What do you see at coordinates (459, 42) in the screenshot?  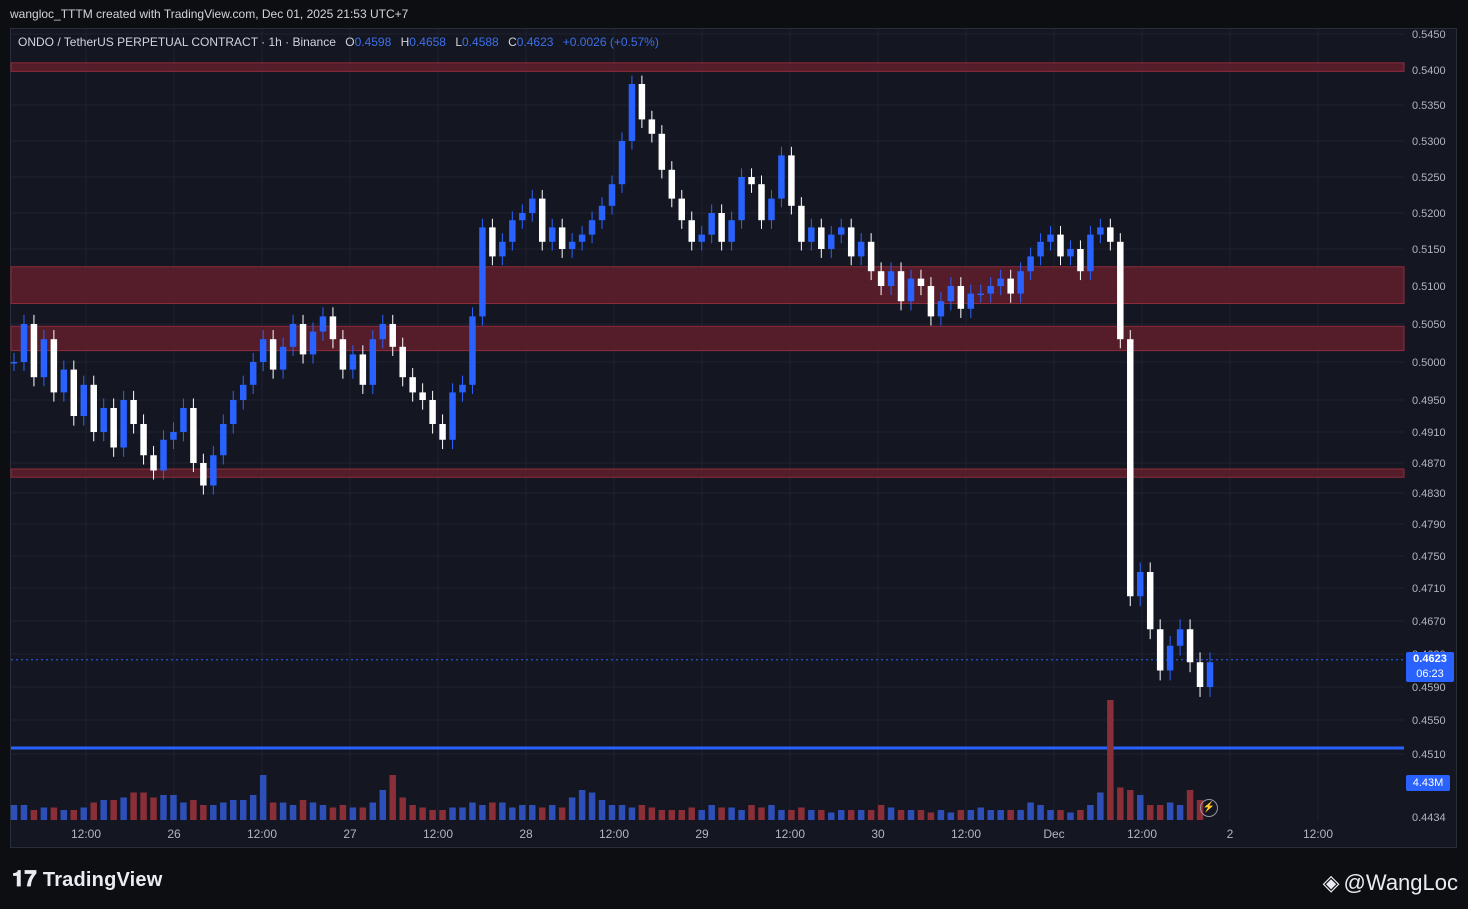 I see `low-key: L` at bounding box center [459, 42].